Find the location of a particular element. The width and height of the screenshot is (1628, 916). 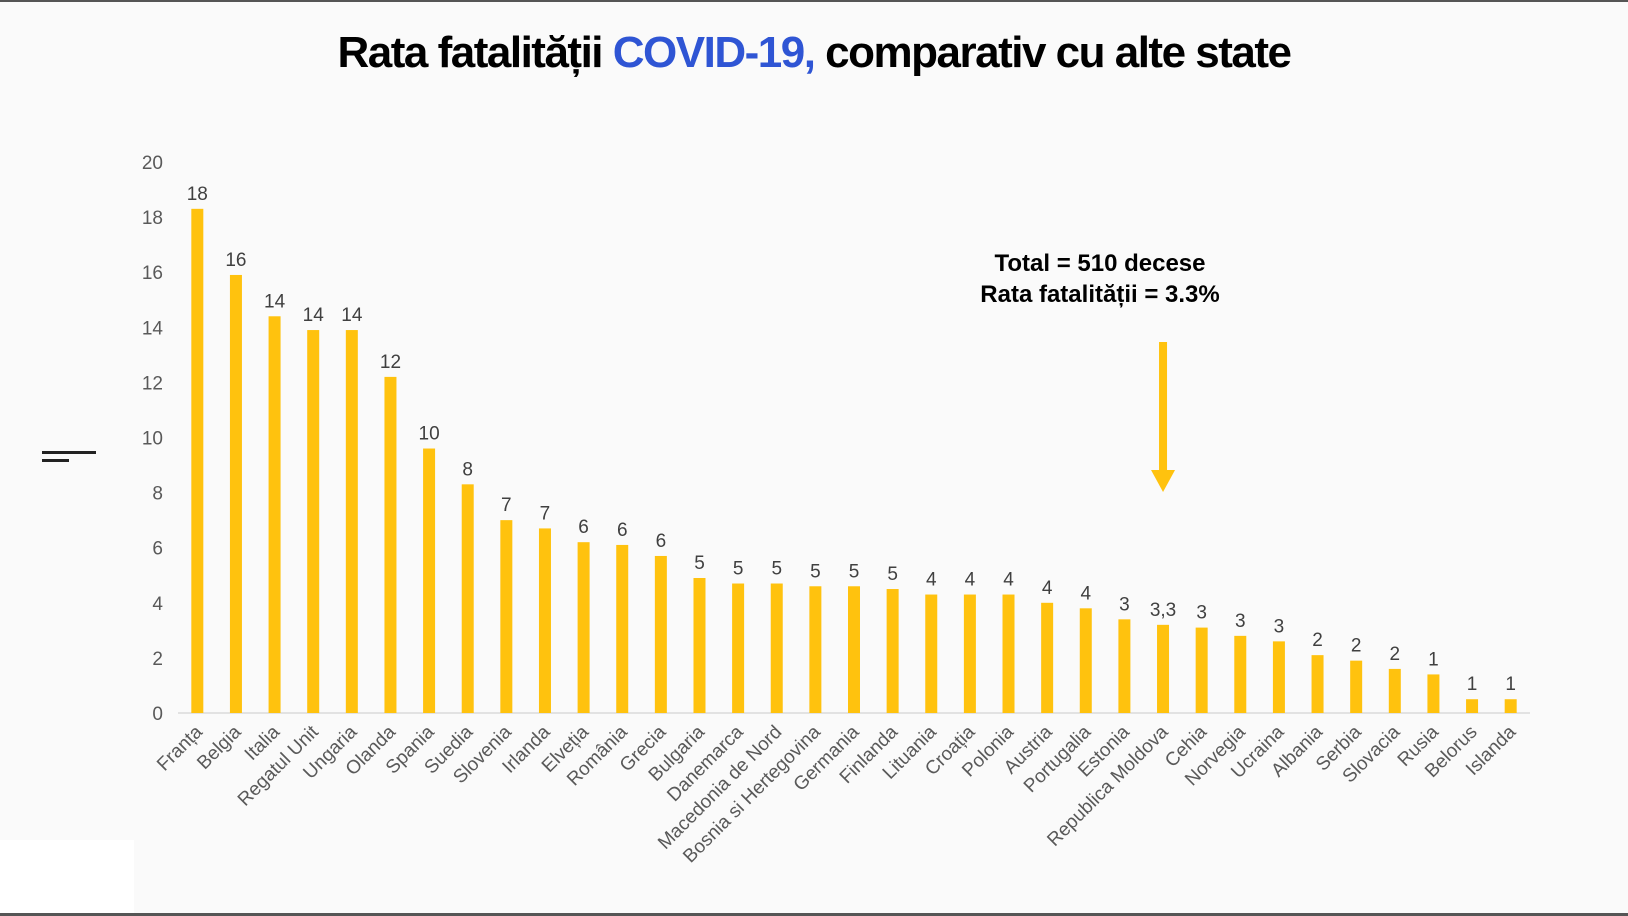

data-label: 18 is located at coordinates (197, 194).